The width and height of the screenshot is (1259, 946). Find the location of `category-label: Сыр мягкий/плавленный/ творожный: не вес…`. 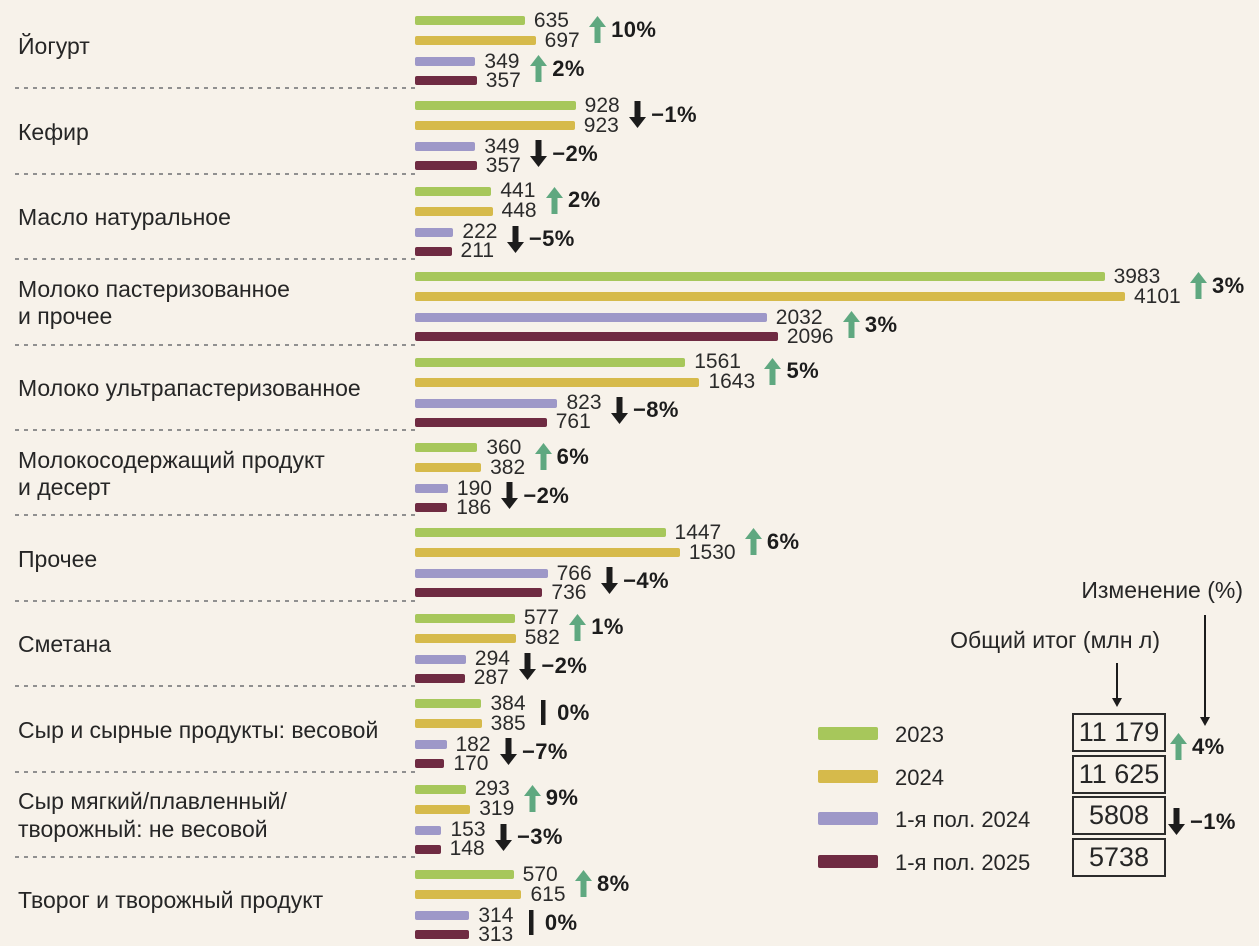

category-label: Сыр мягкий/плавленный/ творожный: не вес… is located at coordinates (152, 815).